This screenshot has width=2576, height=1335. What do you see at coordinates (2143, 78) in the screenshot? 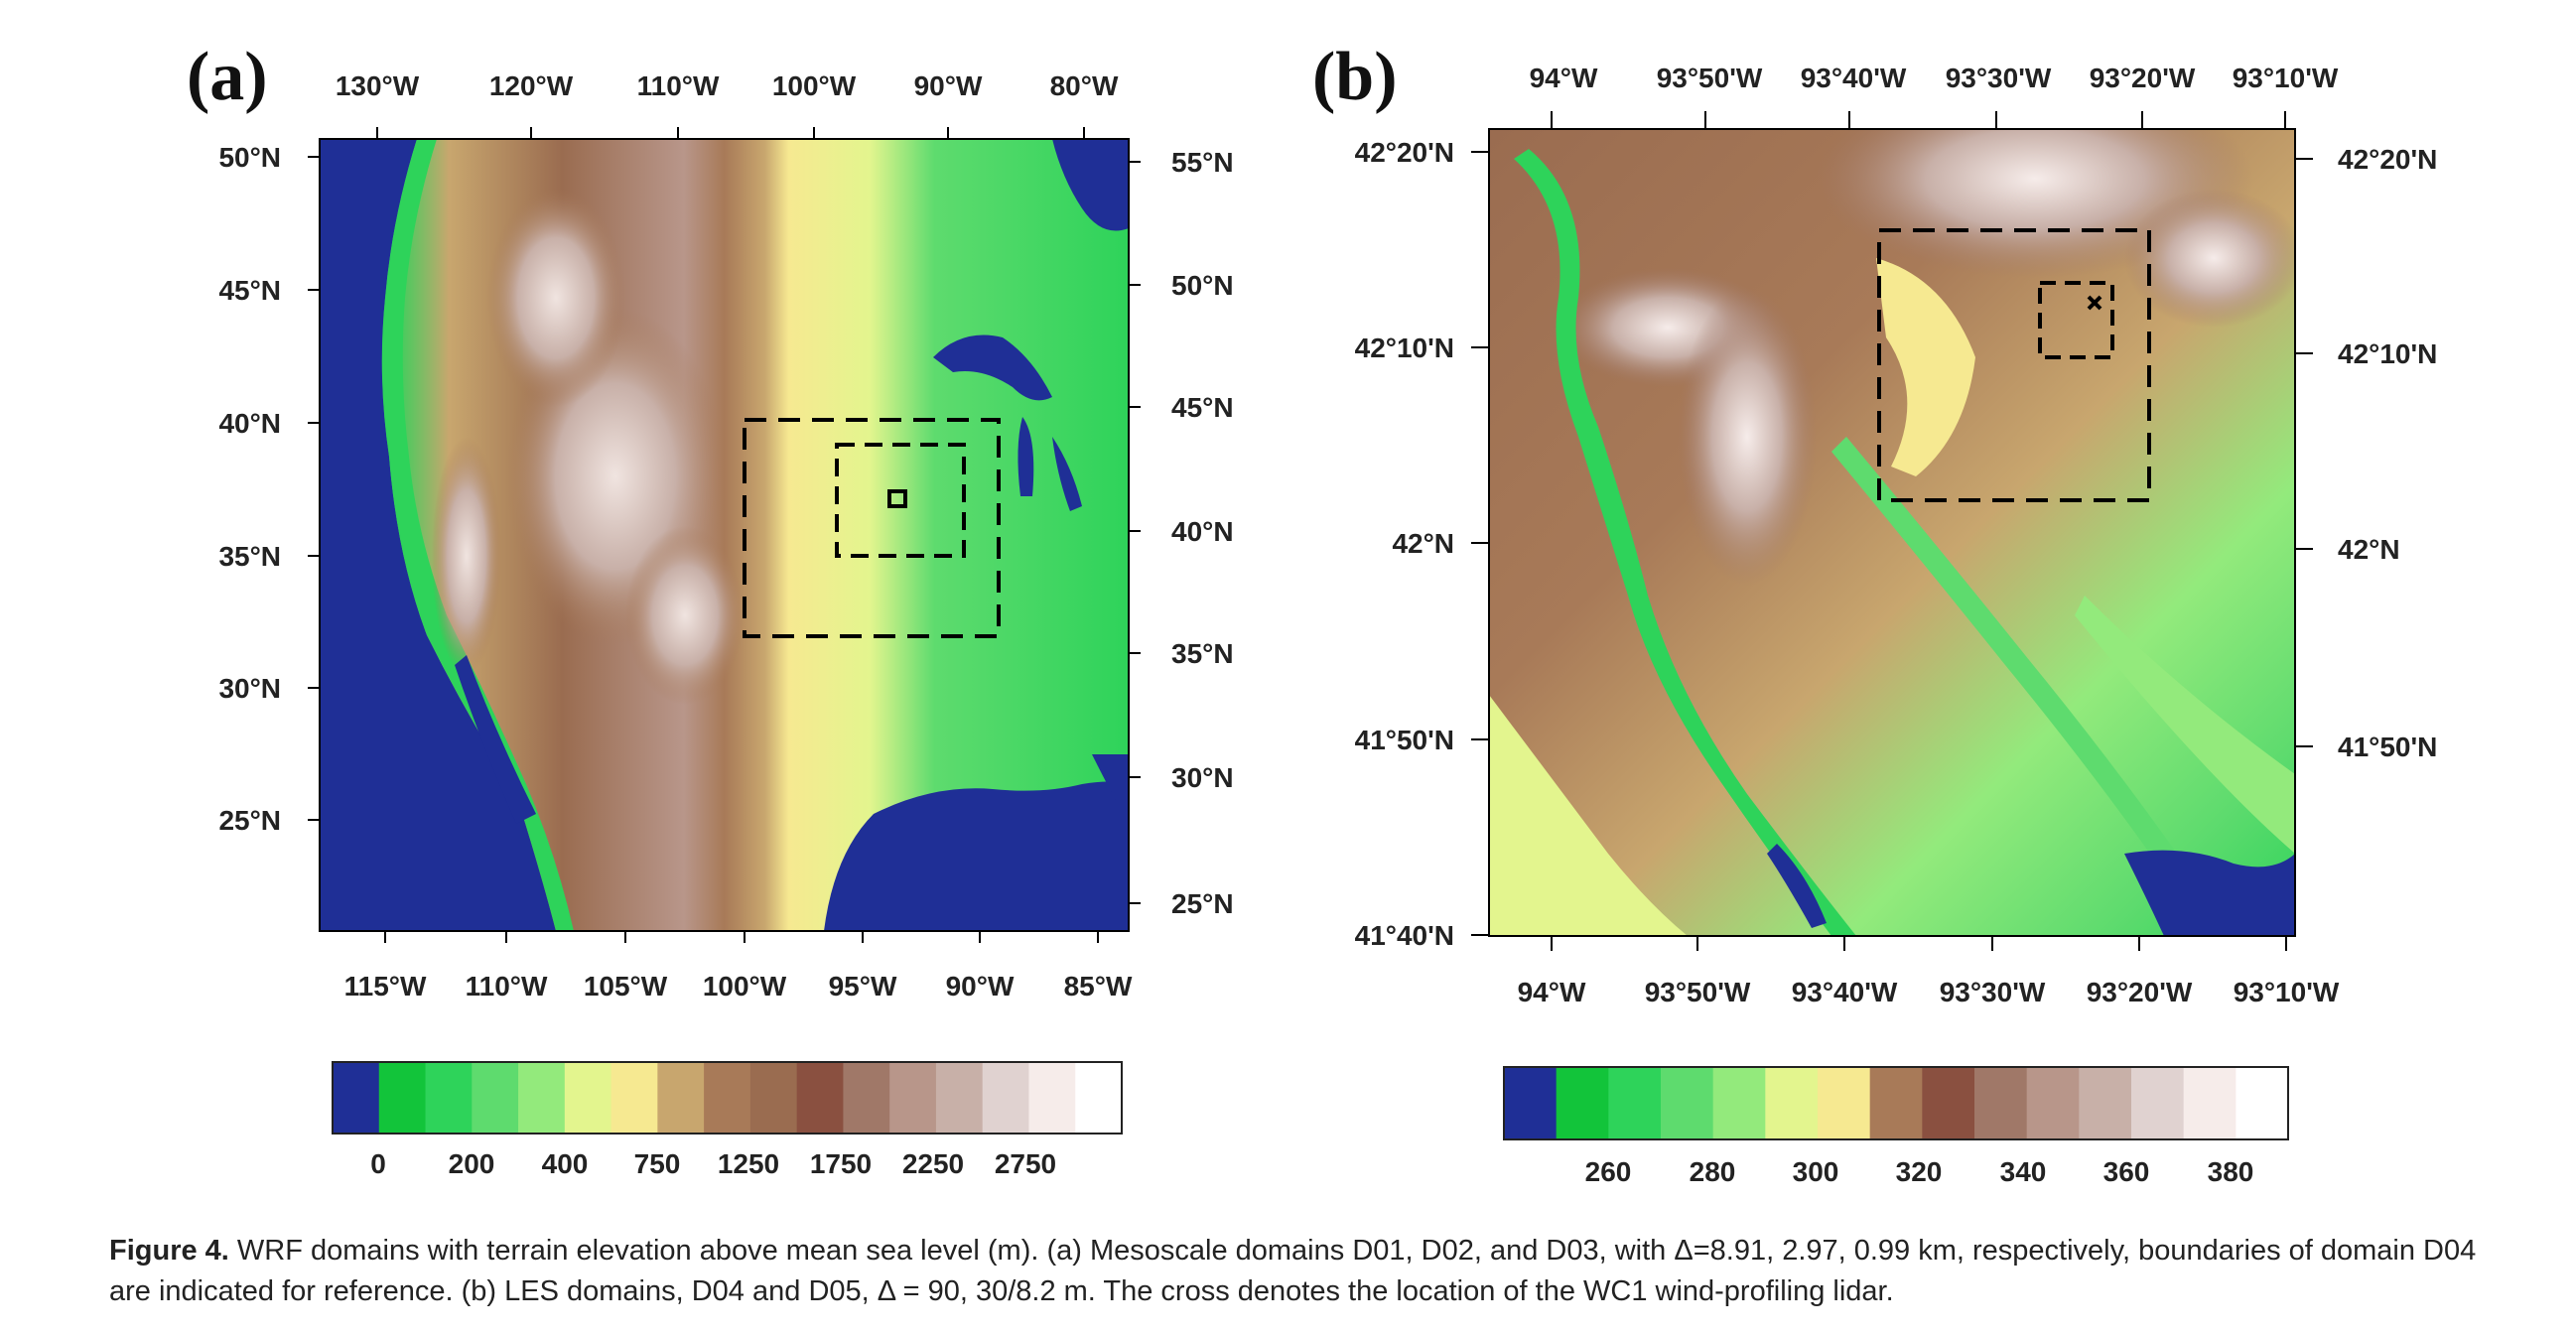
I see `b-top-tick: 93°20'W` at bounding box center [2143, 78].